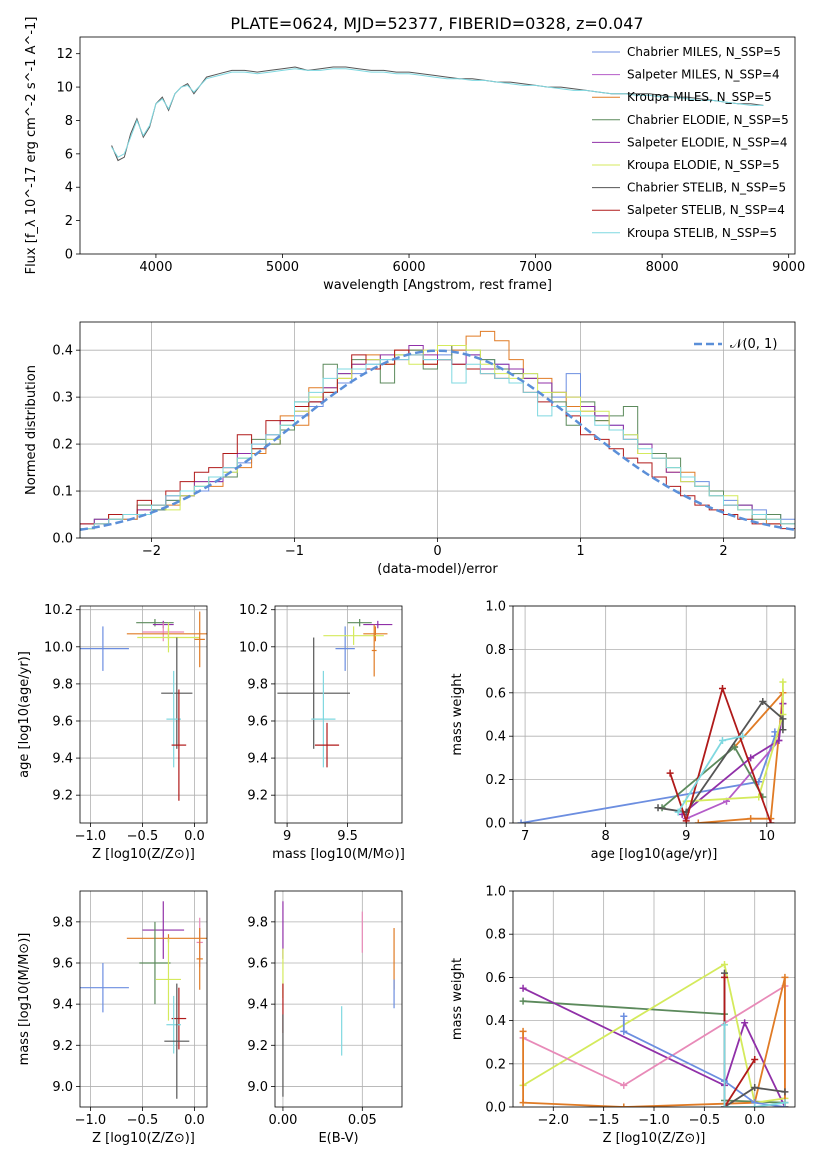  I want to click on legend-label: 𝒩(0, 1), so click(753, 344).